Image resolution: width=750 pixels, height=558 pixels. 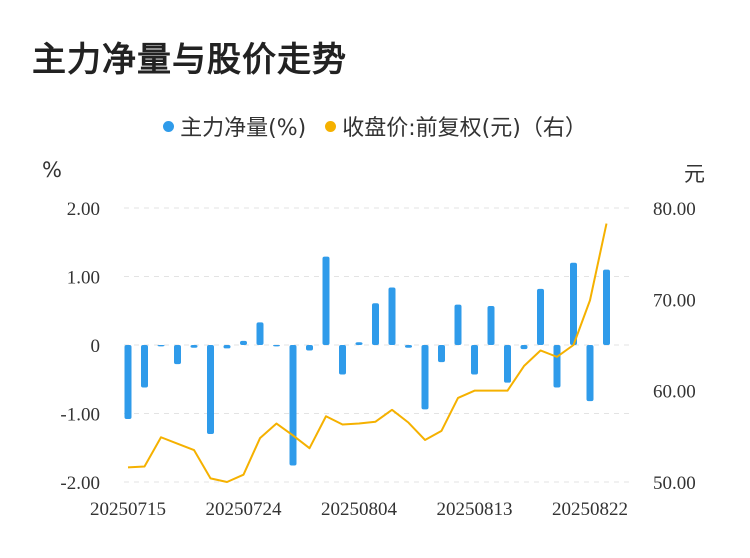 I want to click on y-right-tick-label: 70.00, so click(x=674, y=300).